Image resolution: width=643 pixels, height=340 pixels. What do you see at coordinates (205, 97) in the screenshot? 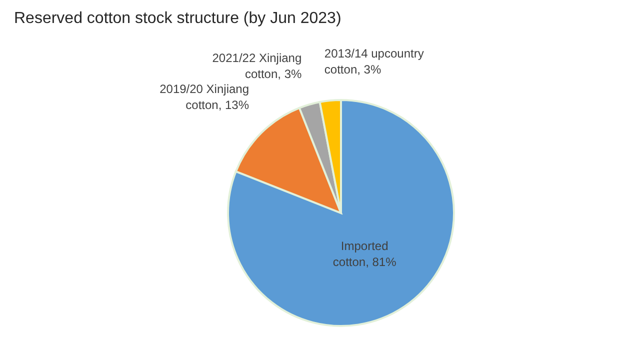
I see `slice-label: 2019/20 Xinjiang cotton, 13%` at bounding box center [205, 97].